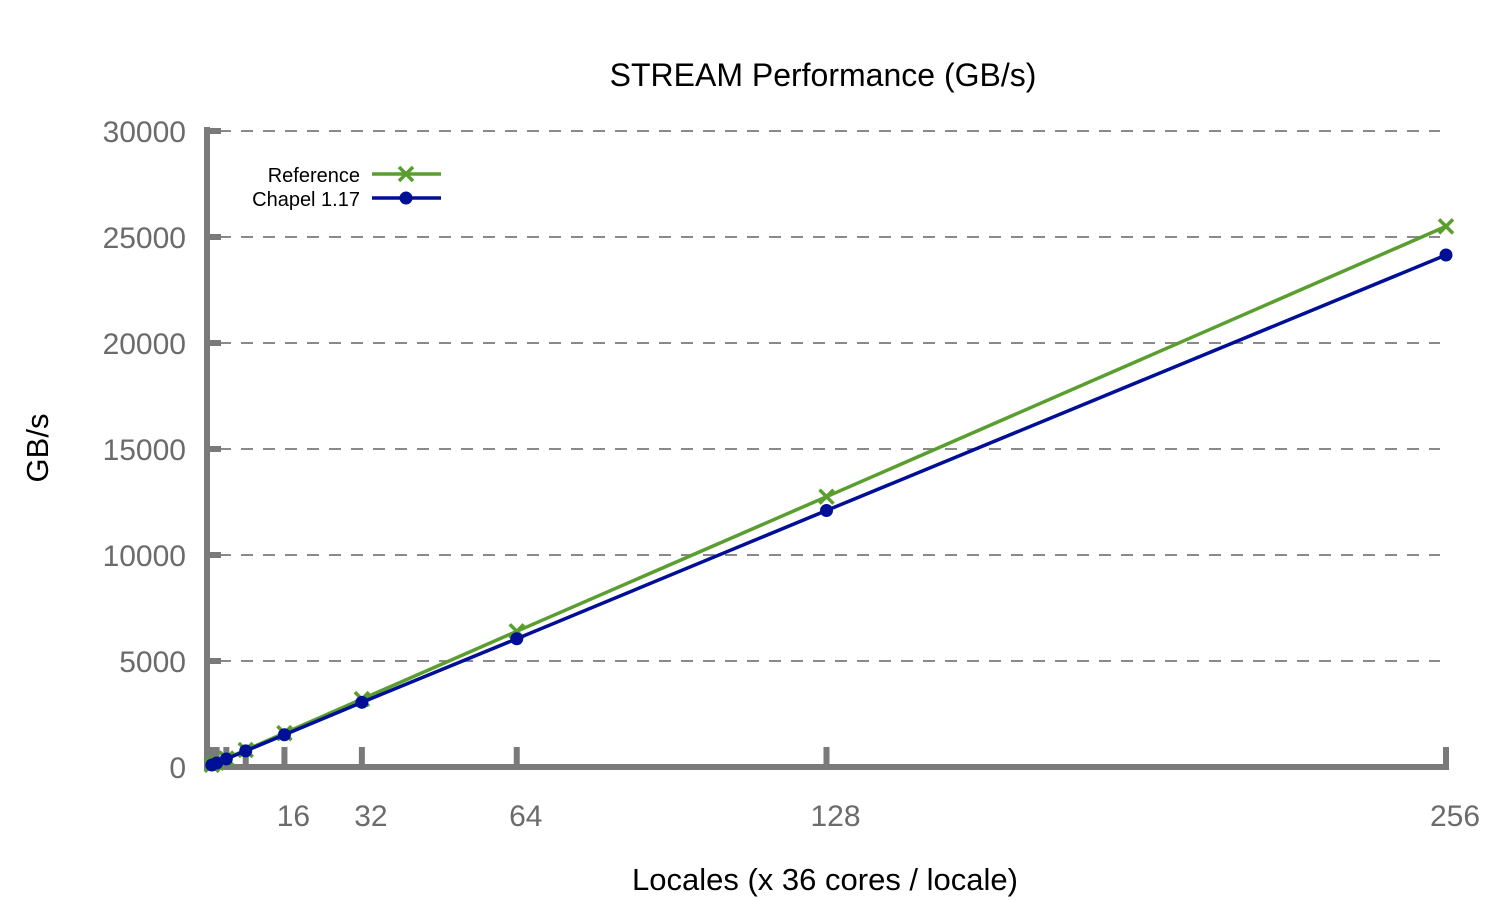 The width and height of the screenshot is (1500, 900). Describe the element at coordinates (314, 176) in the screenshot. I see `legend-label: Reference` at that location.